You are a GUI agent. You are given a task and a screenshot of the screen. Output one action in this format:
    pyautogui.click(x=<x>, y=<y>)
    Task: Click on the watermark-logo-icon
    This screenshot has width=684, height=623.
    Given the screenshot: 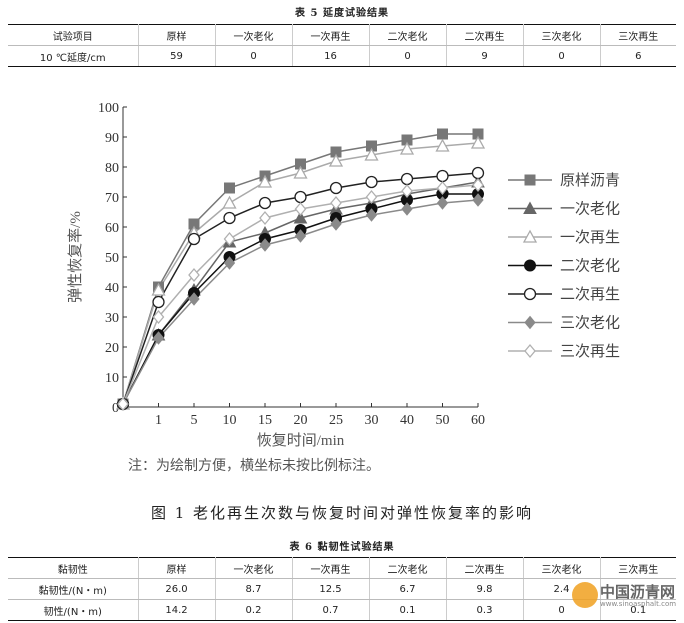 What is the action you would take?
    pyautogui.click(x=585, y=595)
    